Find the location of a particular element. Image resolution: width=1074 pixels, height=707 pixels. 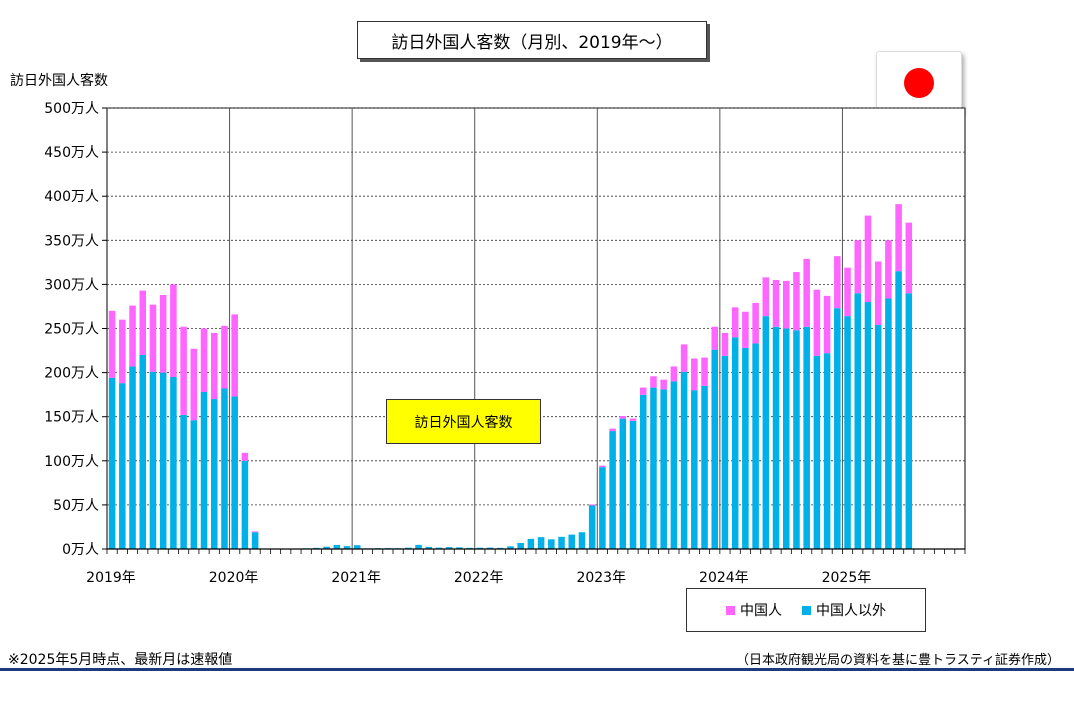

x-tick-label: 2020年 is located at coordinates (234, 578).